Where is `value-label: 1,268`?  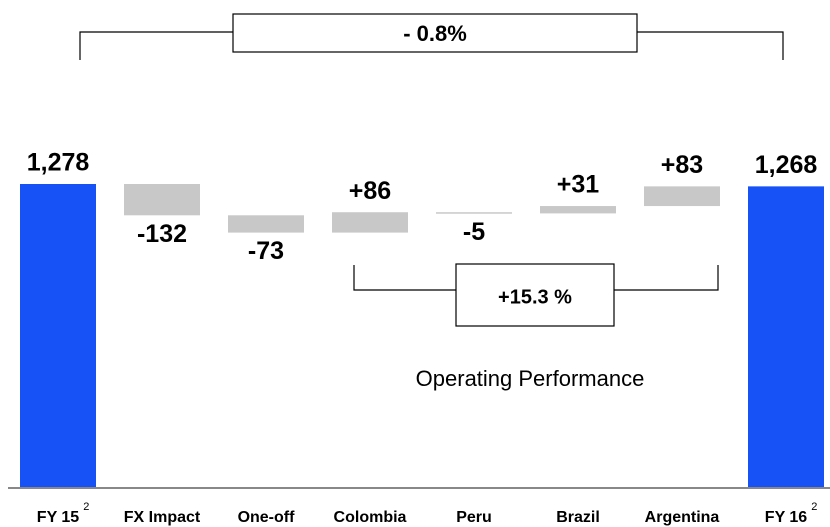
value-label: 1,268 is located at coordinates (786, 165).